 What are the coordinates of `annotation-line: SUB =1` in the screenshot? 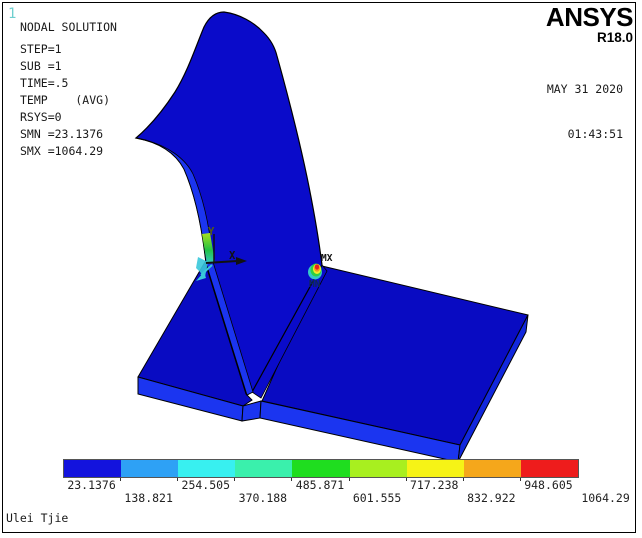 It's located at (41, 66).